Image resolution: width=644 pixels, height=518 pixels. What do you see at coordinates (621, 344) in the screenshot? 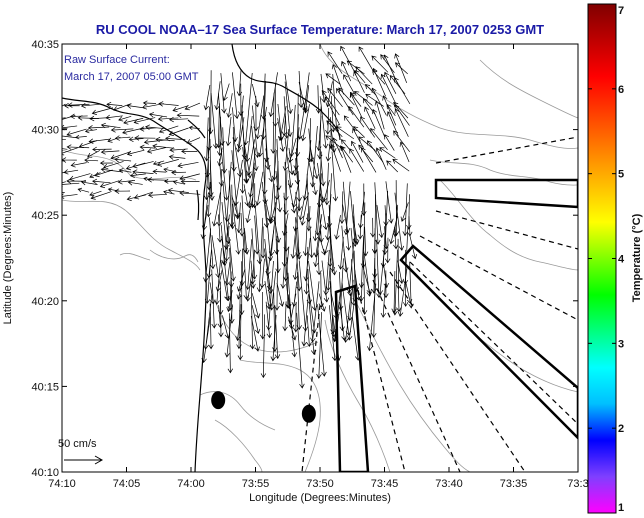
I see `colorbar-tick-label: 3` at bounding box center [621, 344].